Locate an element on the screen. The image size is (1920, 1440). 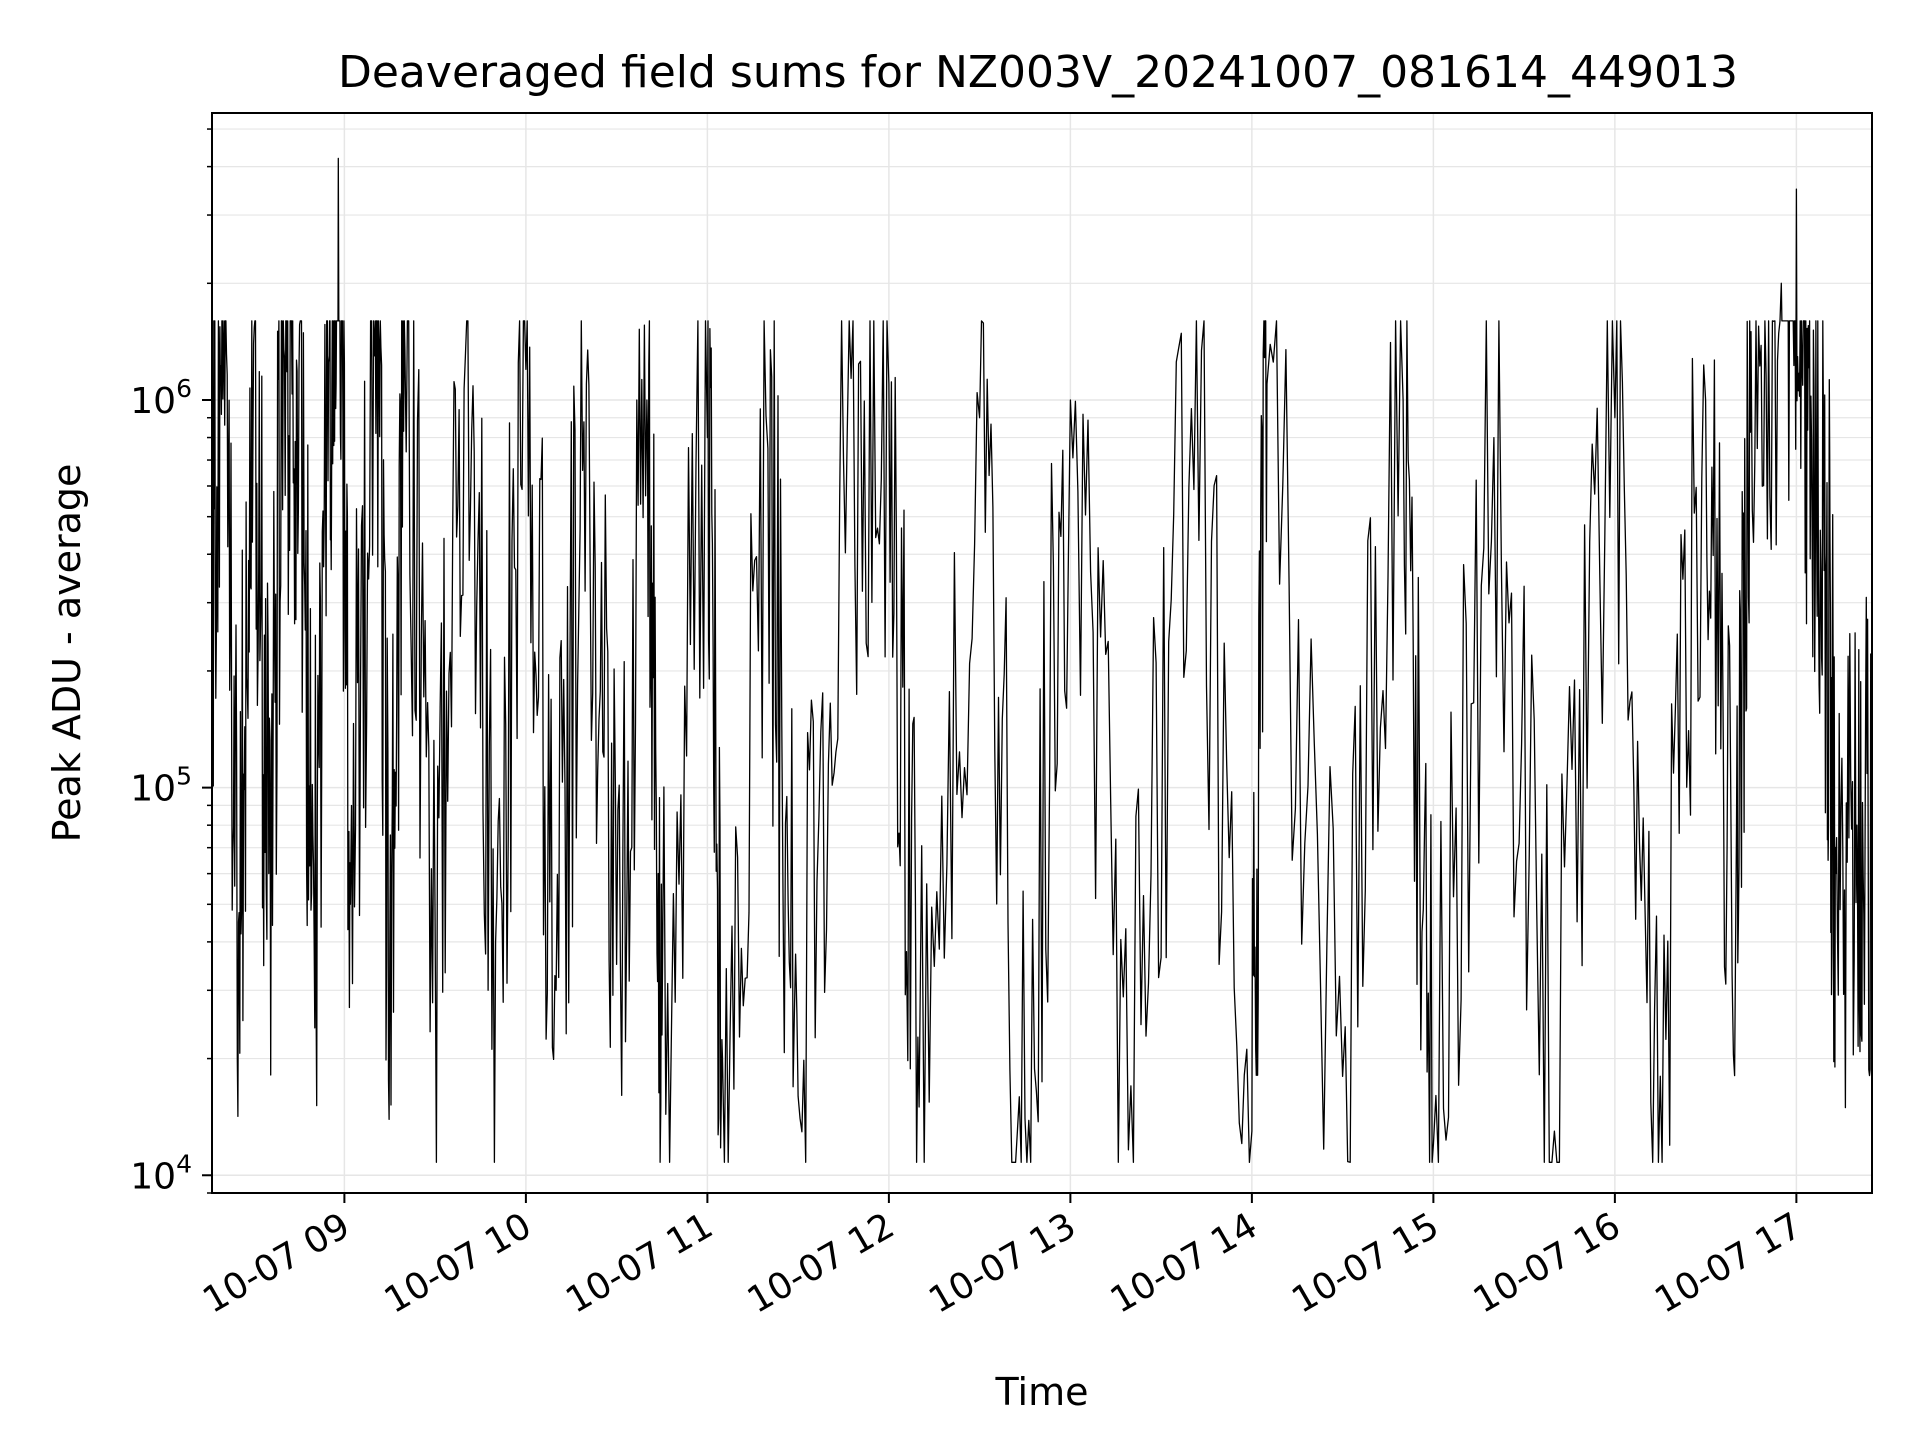
y-tick-label: 10⁴ is located at coordinates (161, 1173).